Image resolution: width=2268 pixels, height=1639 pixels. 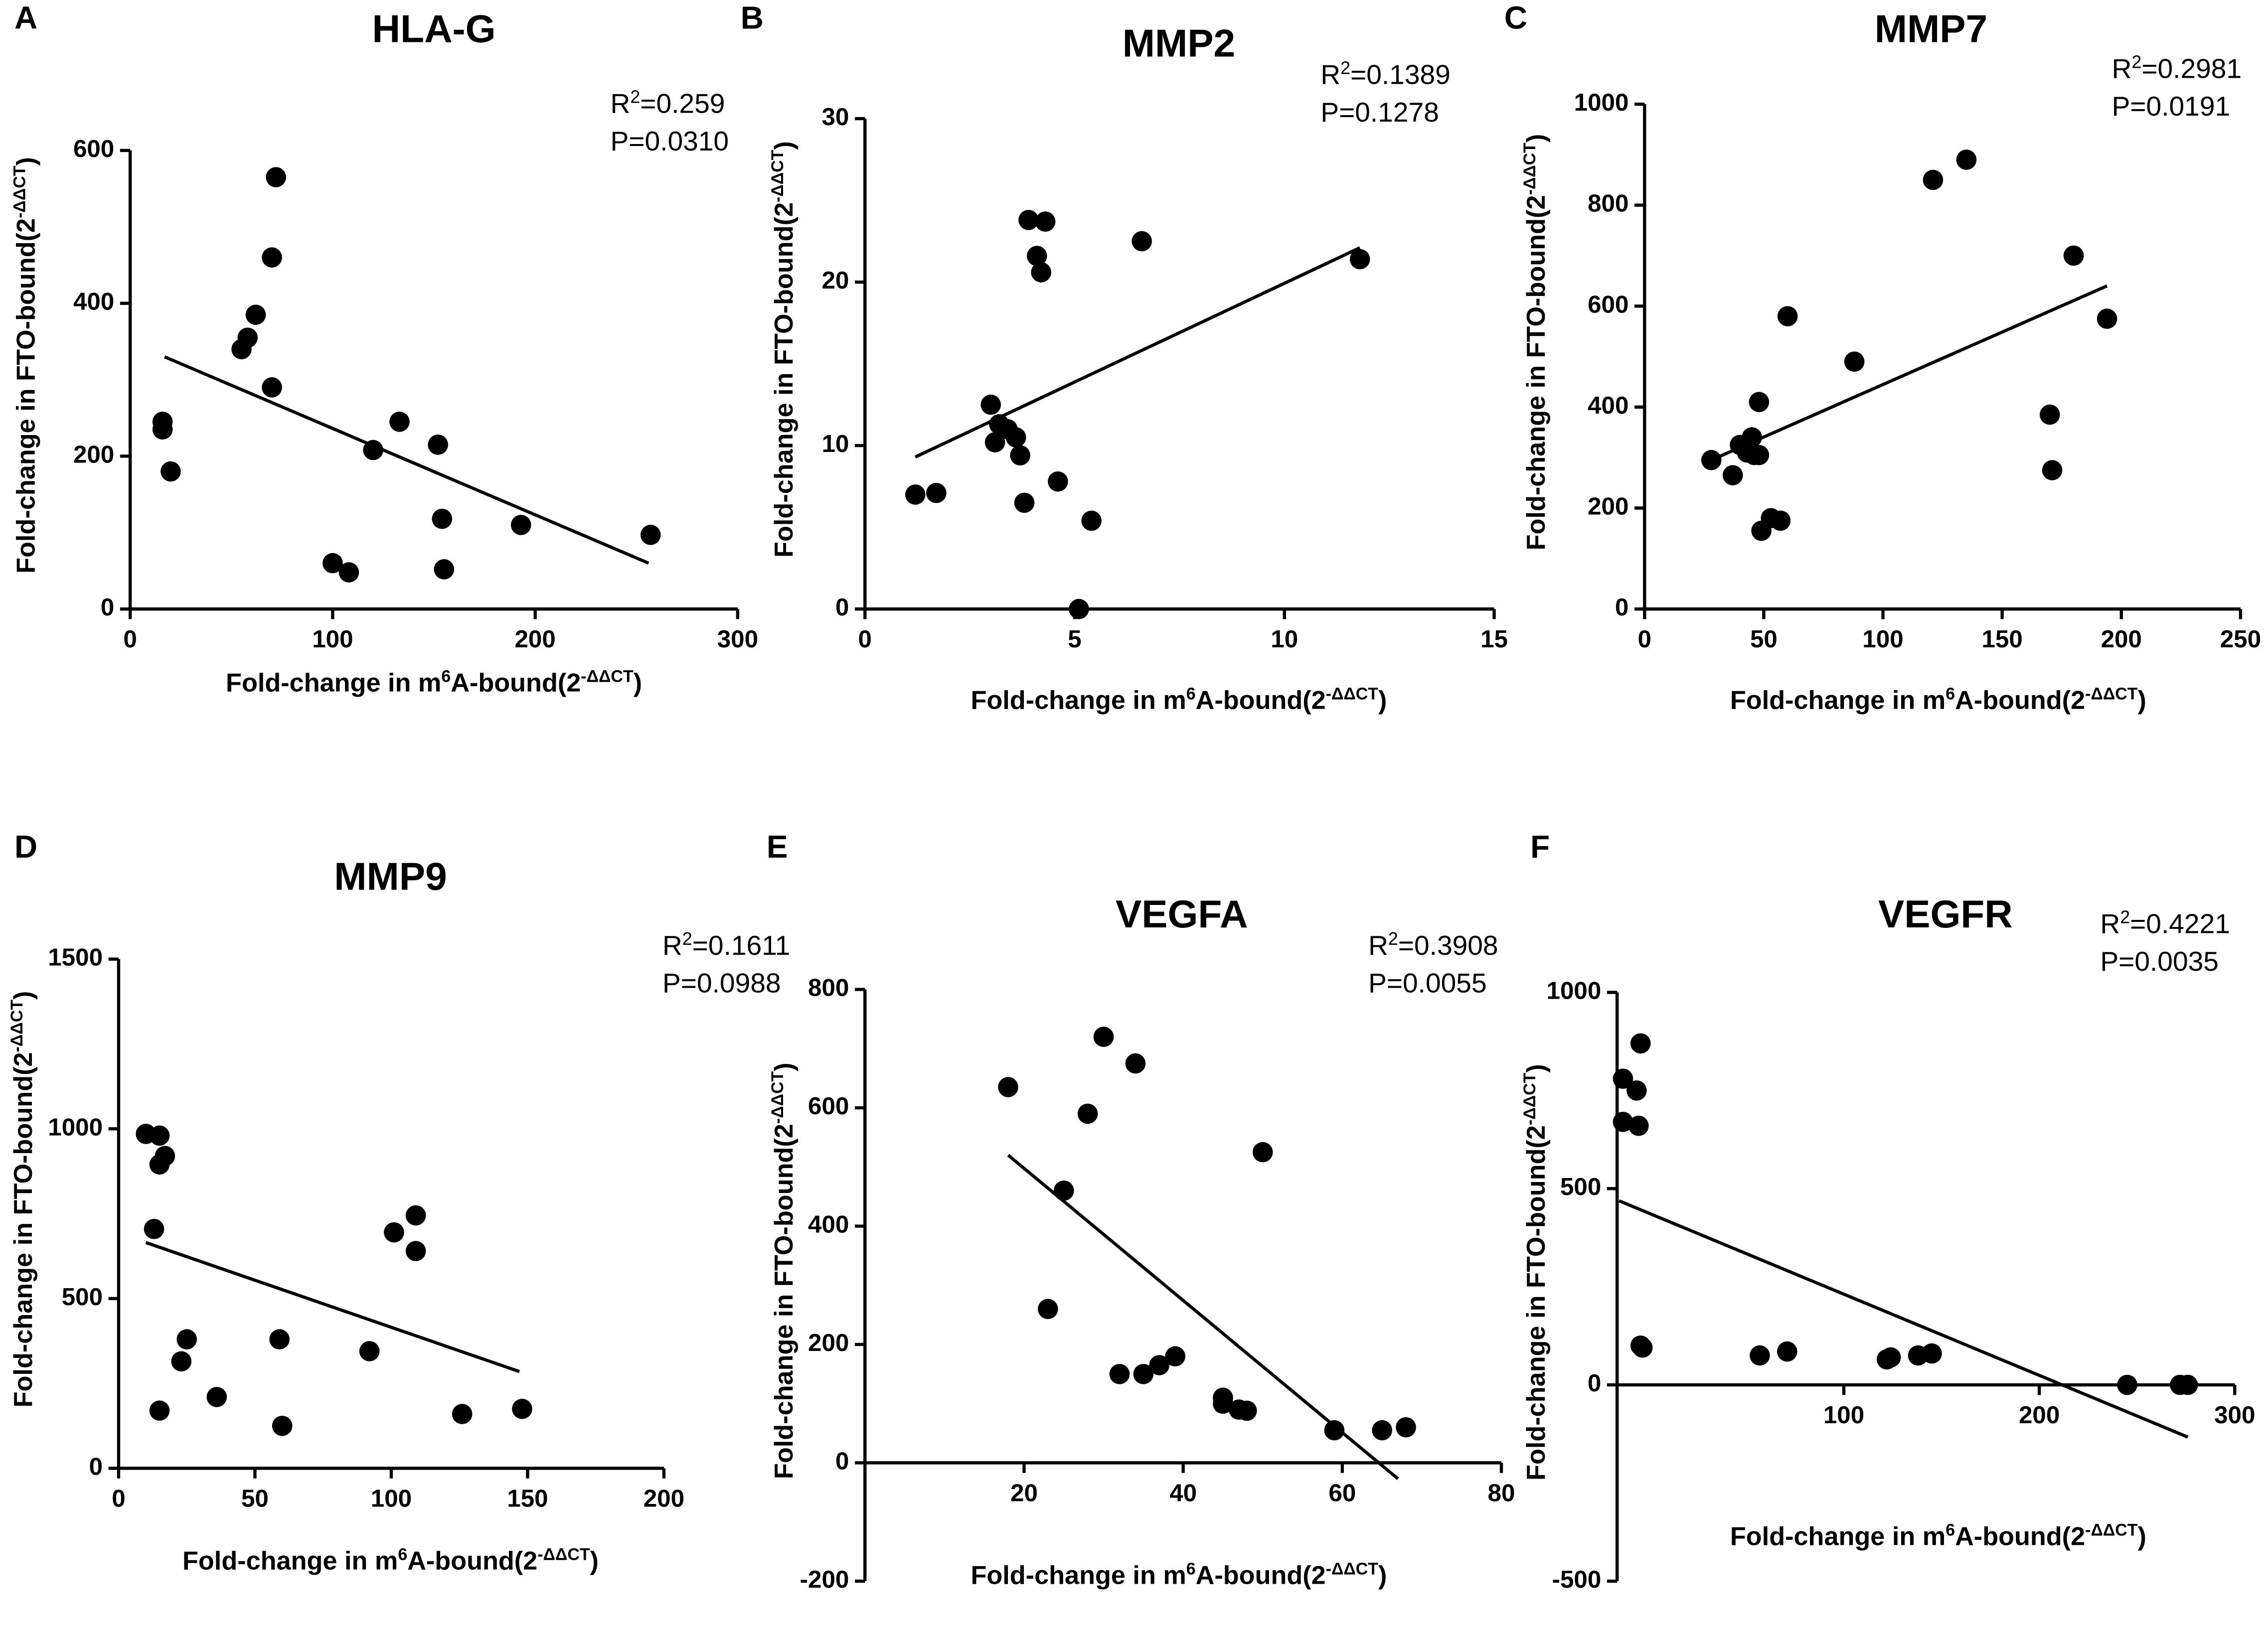 I want to click on x-tick-label: 40, so click(x=1183, y=1493).